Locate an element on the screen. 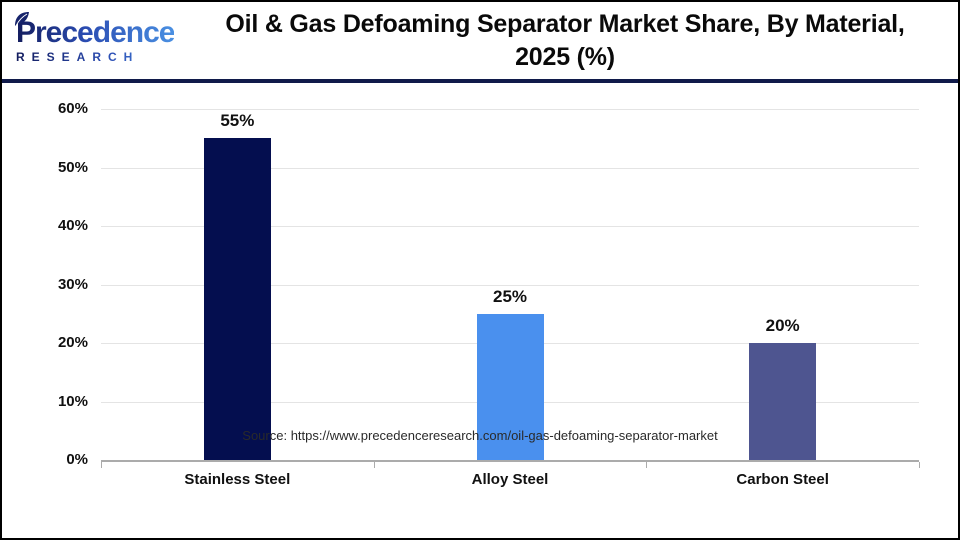  brand-tagline: RESEARCH is located at coordinates (99, 57).